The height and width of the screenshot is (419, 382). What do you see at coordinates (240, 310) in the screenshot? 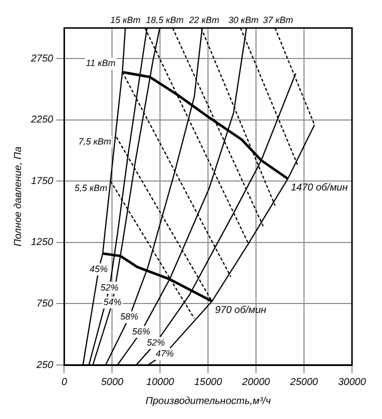
I see `series-label: 970 об/мин` at bounding box center [240, 310].